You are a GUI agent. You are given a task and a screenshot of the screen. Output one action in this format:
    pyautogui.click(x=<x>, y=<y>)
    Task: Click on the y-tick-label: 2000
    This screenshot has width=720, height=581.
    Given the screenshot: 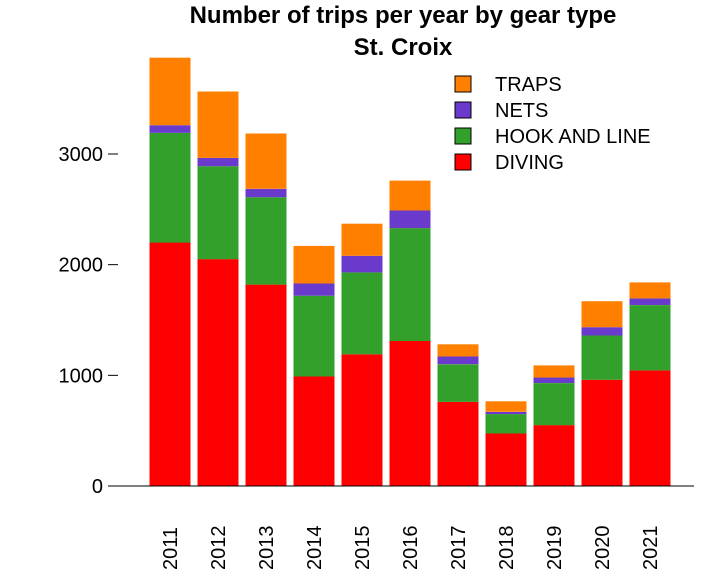 What is the action you would take?
    pyautogui.click(x=81, y=266)
    